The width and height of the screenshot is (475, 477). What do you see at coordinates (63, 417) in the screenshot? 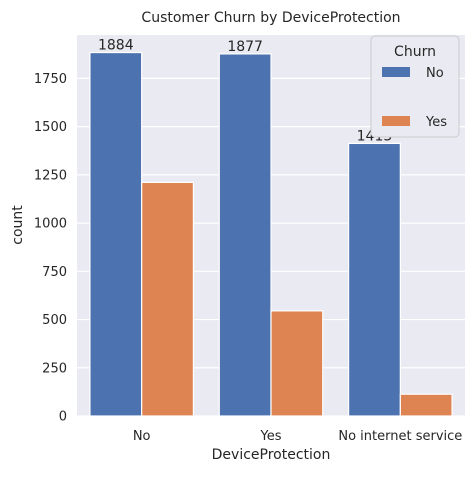
I see `y-tick-label: 0` at bounding box center [63, 417].